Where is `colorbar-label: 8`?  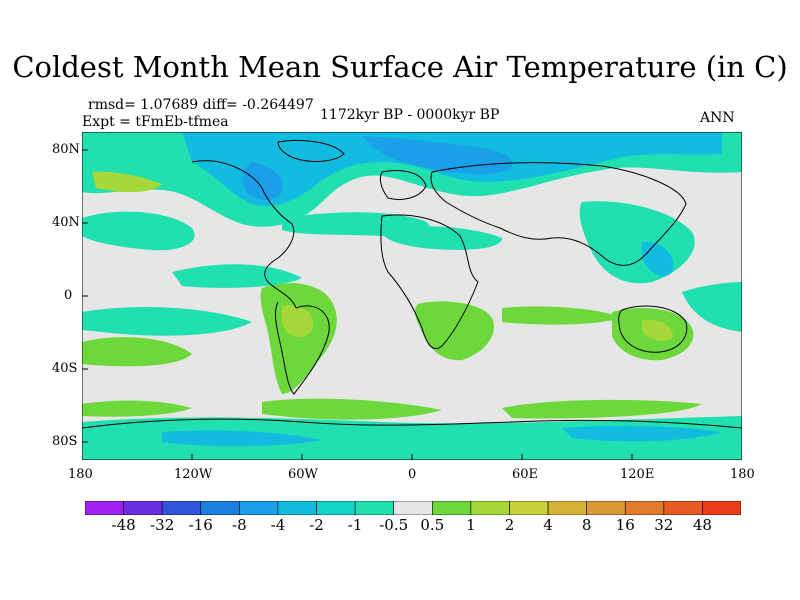
colorbar-label: 8 is located at coordinates (586, 525).